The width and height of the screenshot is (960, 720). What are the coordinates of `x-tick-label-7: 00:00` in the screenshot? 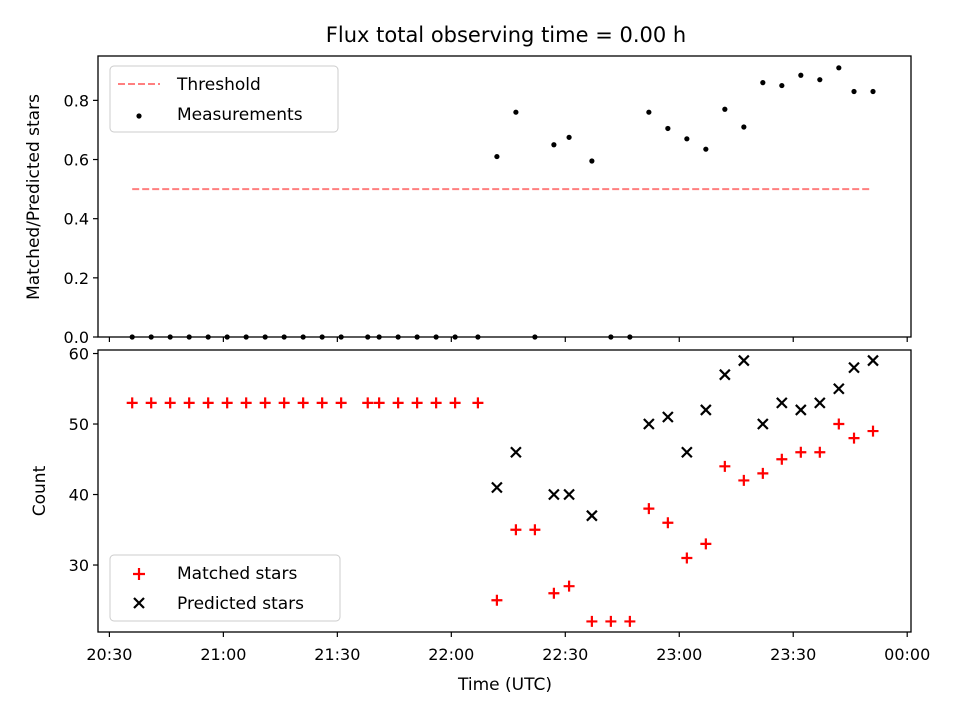 It's located at (907, 654).